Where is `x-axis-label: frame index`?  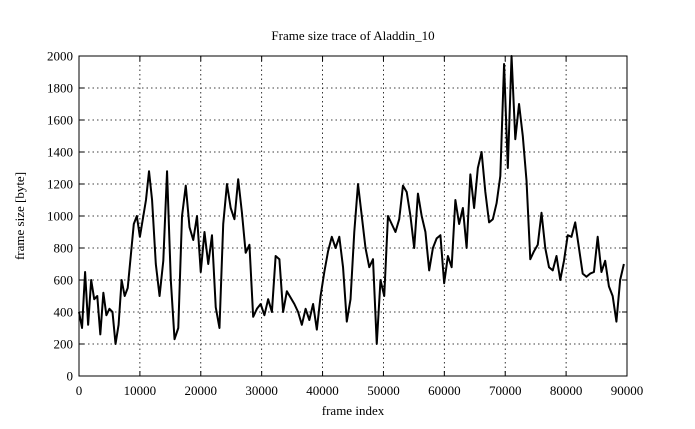 x-axis-label: frame index is located at coordinates (353, 410).